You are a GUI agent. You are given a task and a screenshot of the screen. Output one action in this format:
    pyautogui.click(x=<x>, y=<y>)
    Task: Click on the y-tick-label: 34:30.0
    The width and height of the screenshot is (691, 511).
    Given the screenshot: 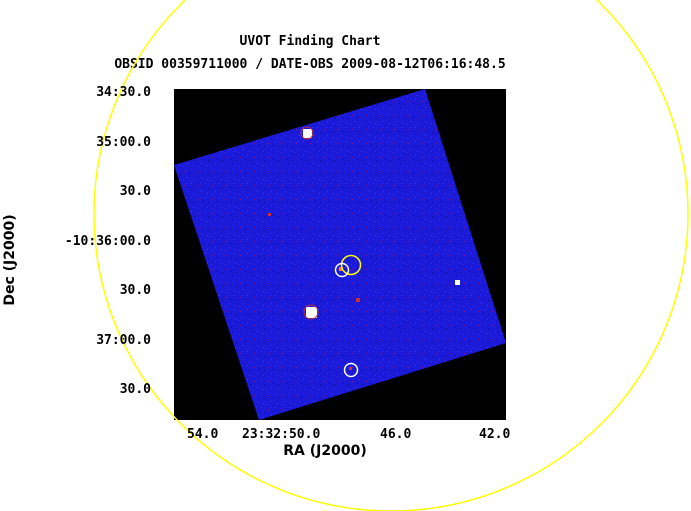 What is the action you would take?
    pyautogui.click(x=123, y=92)
    